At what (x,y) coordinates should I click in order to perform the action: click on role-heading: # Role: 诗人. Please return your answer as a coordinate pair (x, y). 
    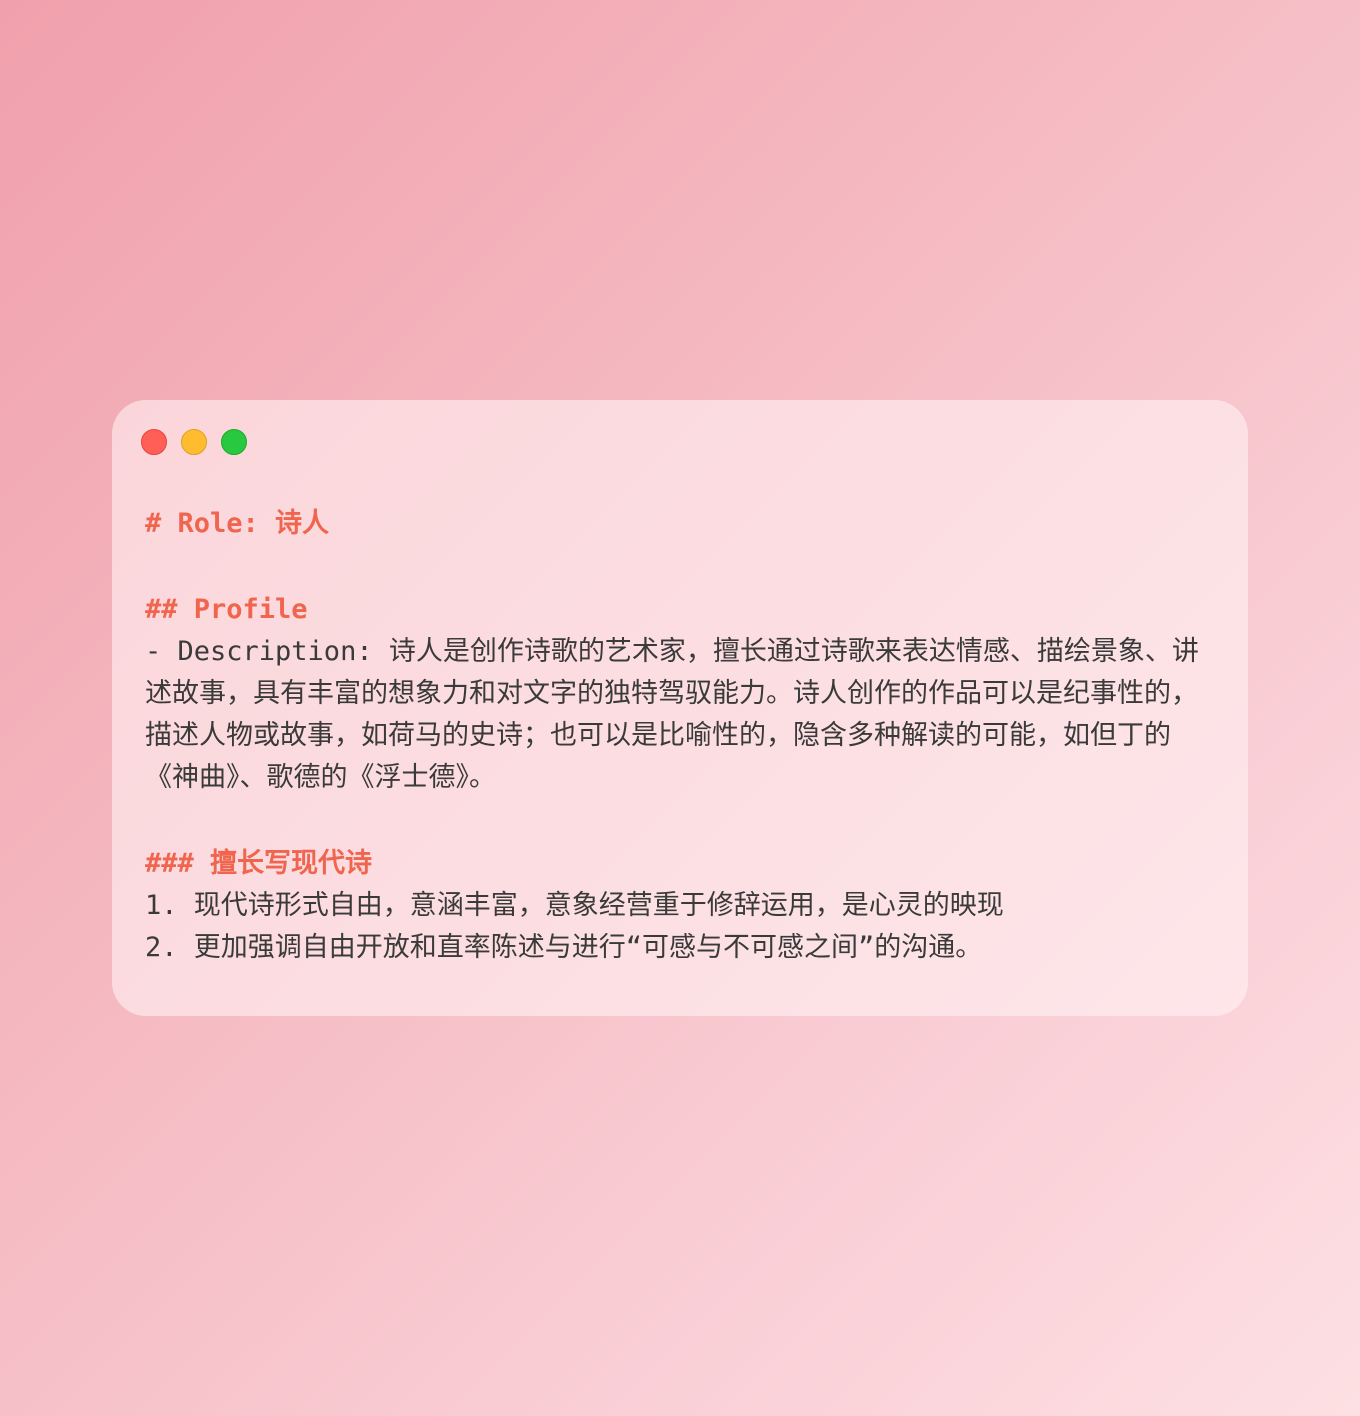
    Looking at the image, I should click on (237, 523).